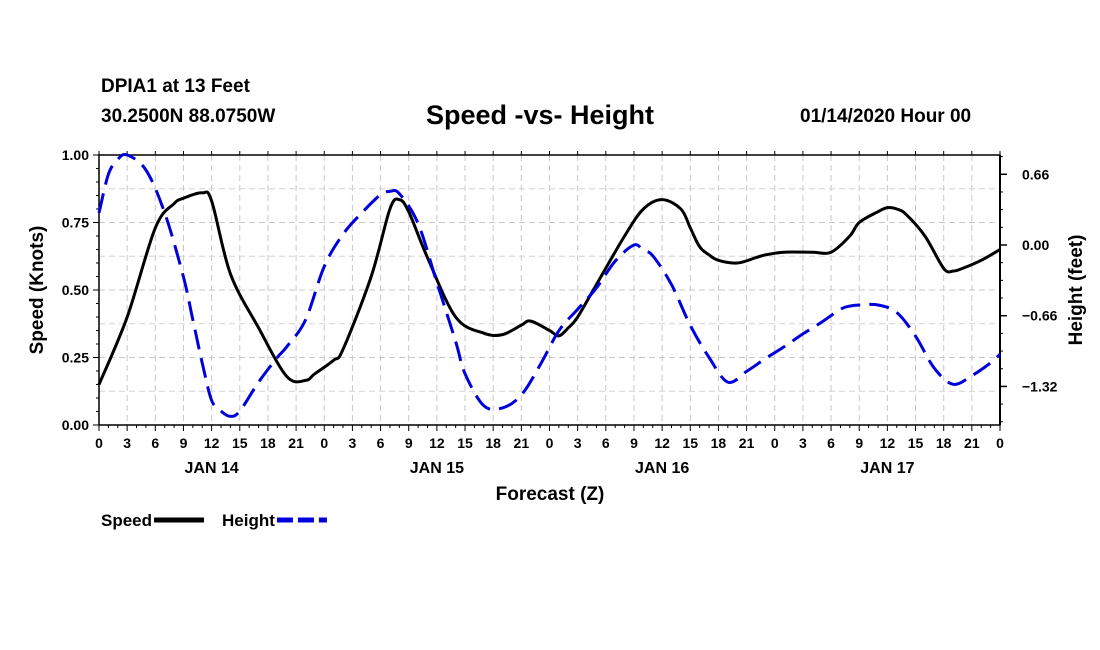  What do you see at coordinates (887, 468) in the screenshot?
I see `day-label: JAN 17` at bounding box center [887, 468].